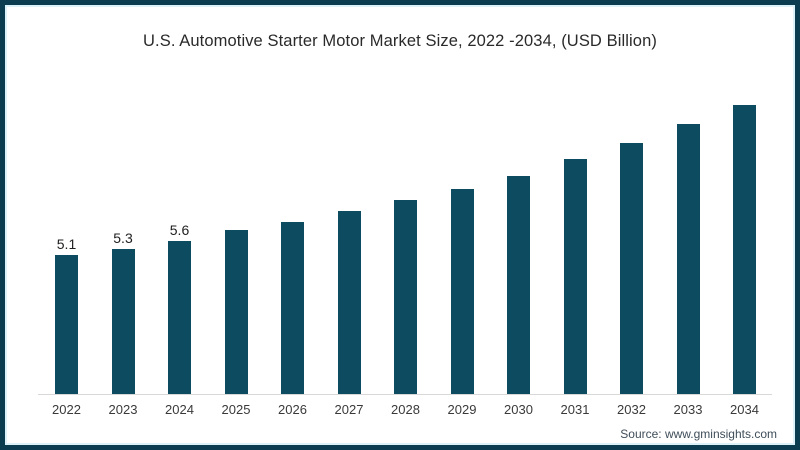 Image resolution: width=800 pixels, height=450 pixels. What do you see at coordinates (405, 394) in the screenshot?
I see `x-axis-line` at bounding box center [405, 394].